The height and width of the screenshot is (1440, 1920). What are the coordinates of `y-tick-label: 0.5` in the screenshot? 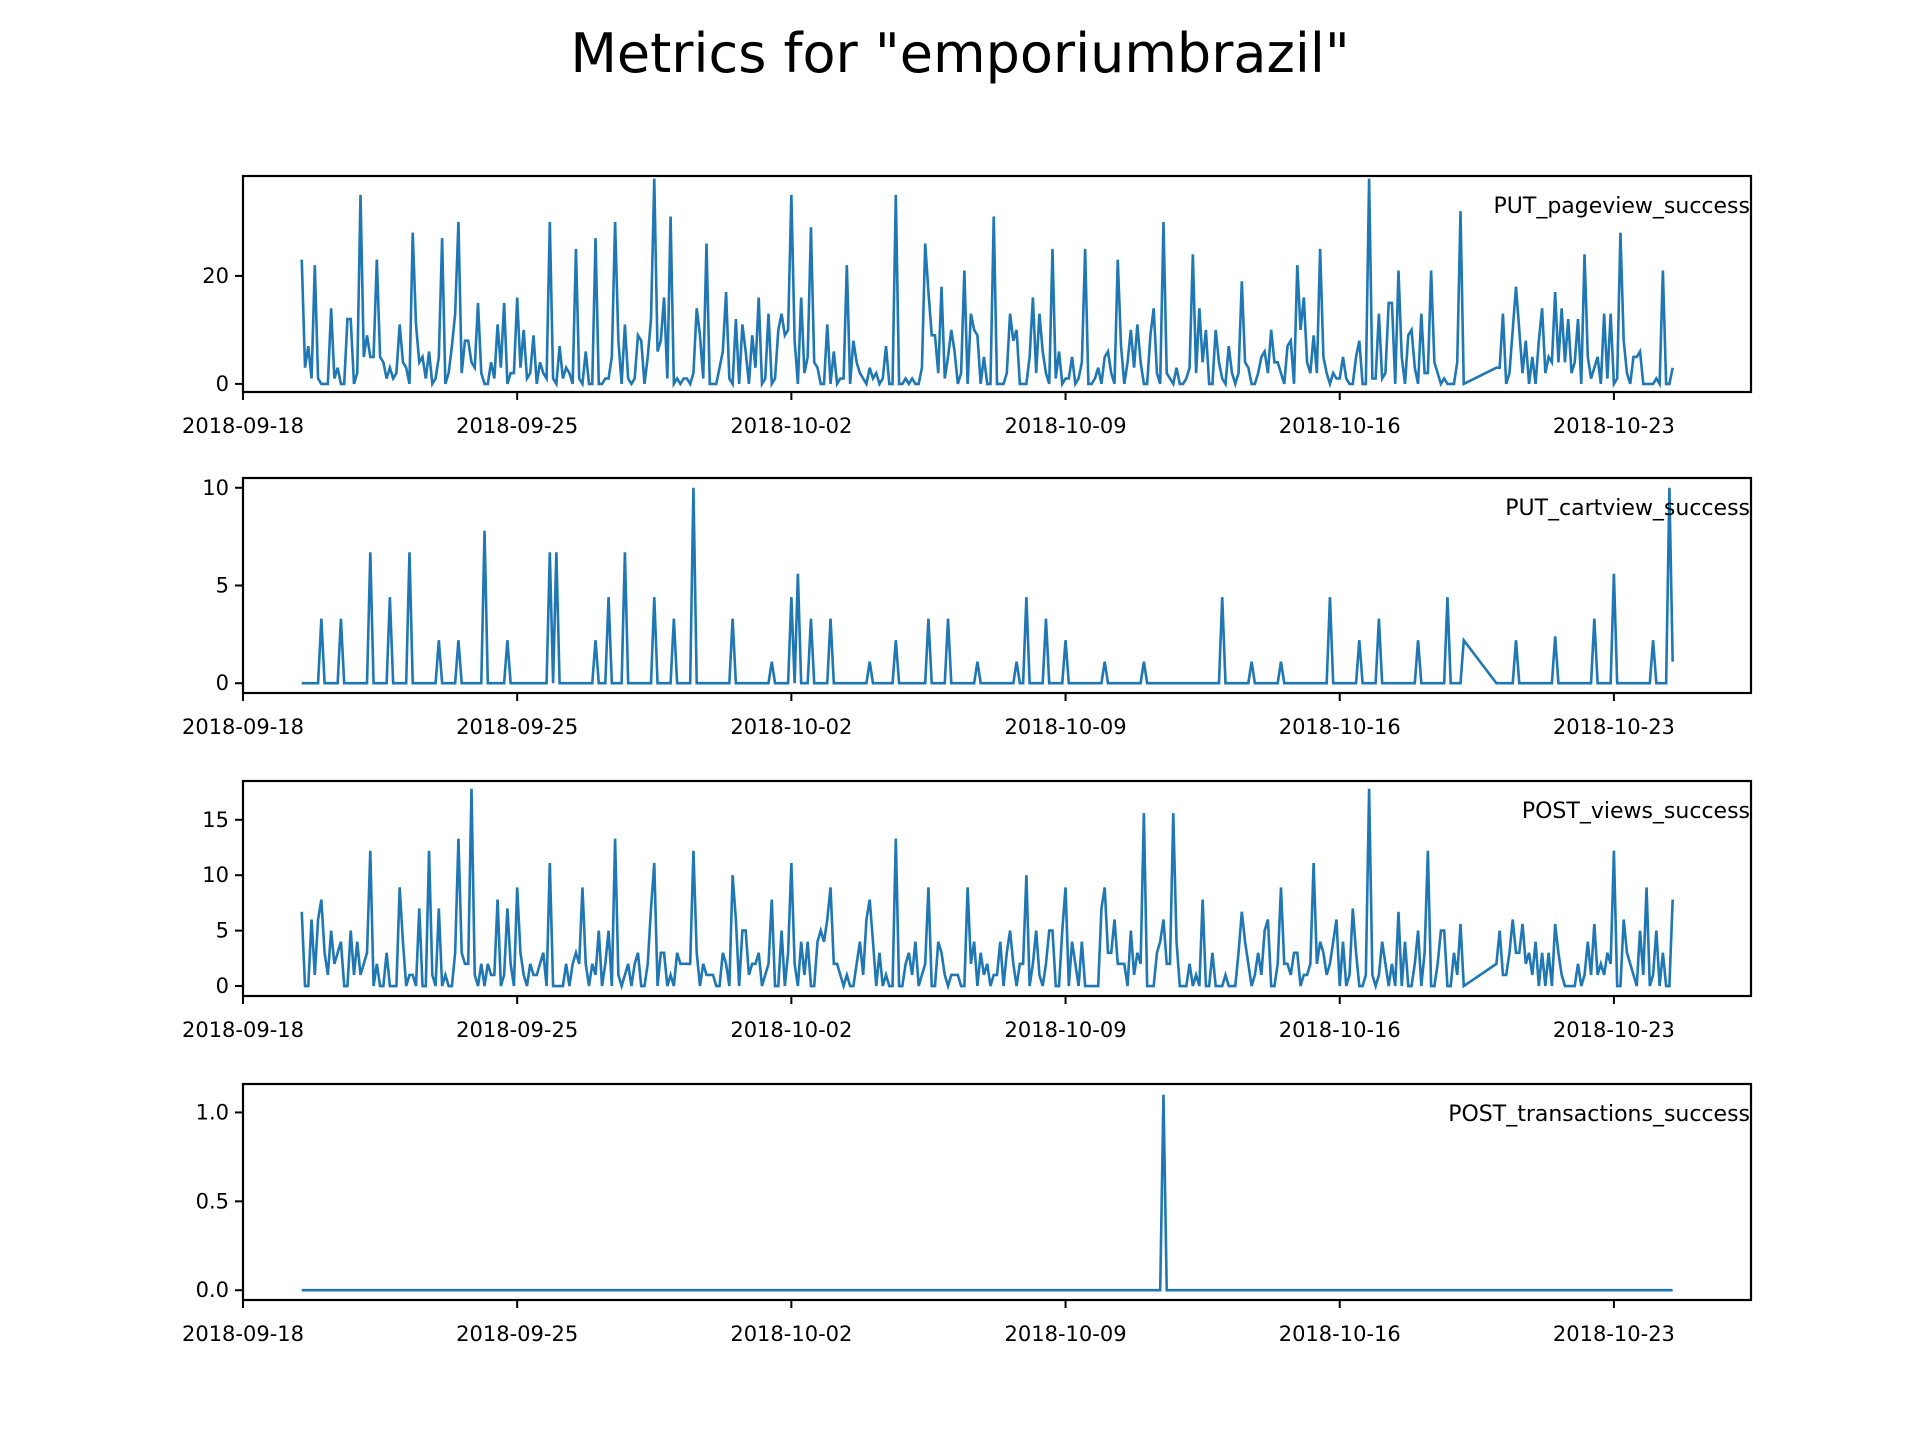 It's located at (212, 1201).